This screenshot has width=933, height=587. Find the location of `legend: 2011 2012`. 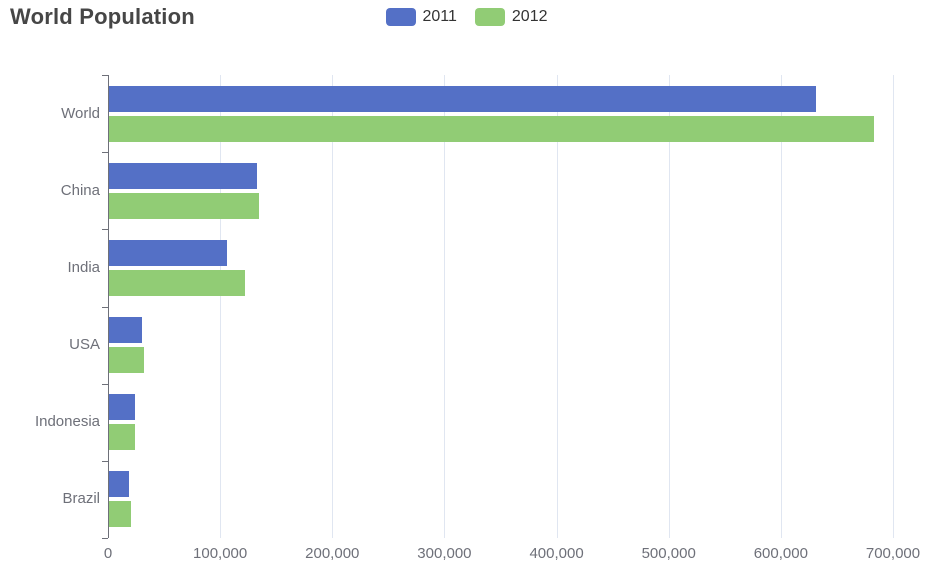

legend: 2011 2012 is located at coordinates (466, 17).